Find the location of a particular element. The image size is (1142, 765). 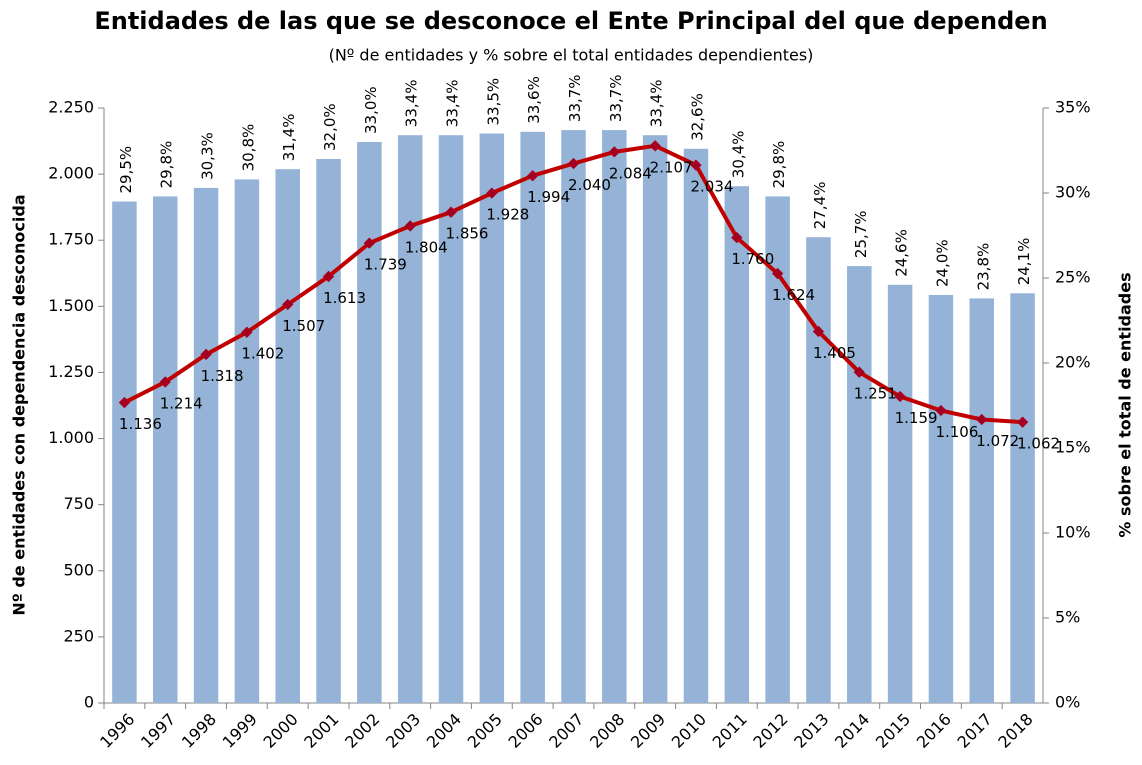

line-value-label: 1.159 is located at coordinates (916, 418).